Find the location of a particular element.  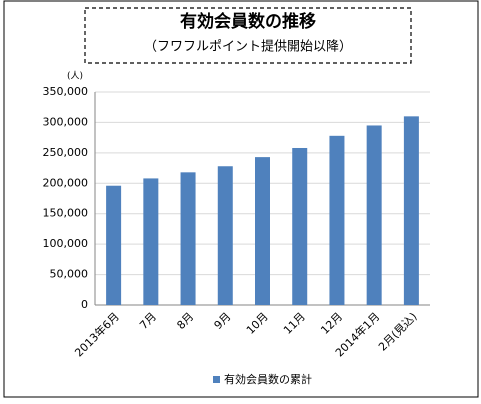

y-tick-label: 200,000 is located at coordinates (66, 182).